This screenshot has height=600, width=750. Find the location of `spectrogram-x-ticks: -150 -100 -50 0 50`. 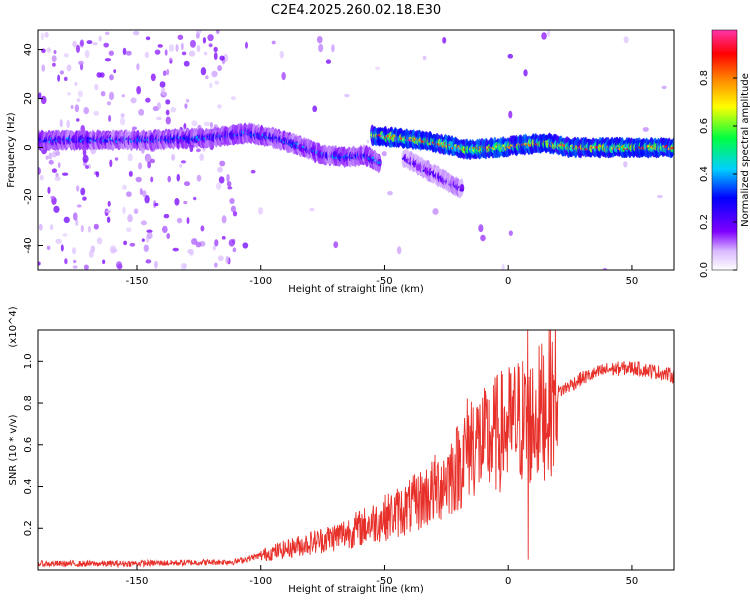

spectrogram-x-ticks: -150 -100 -50 0 50 is located at coordinates (382, 276).